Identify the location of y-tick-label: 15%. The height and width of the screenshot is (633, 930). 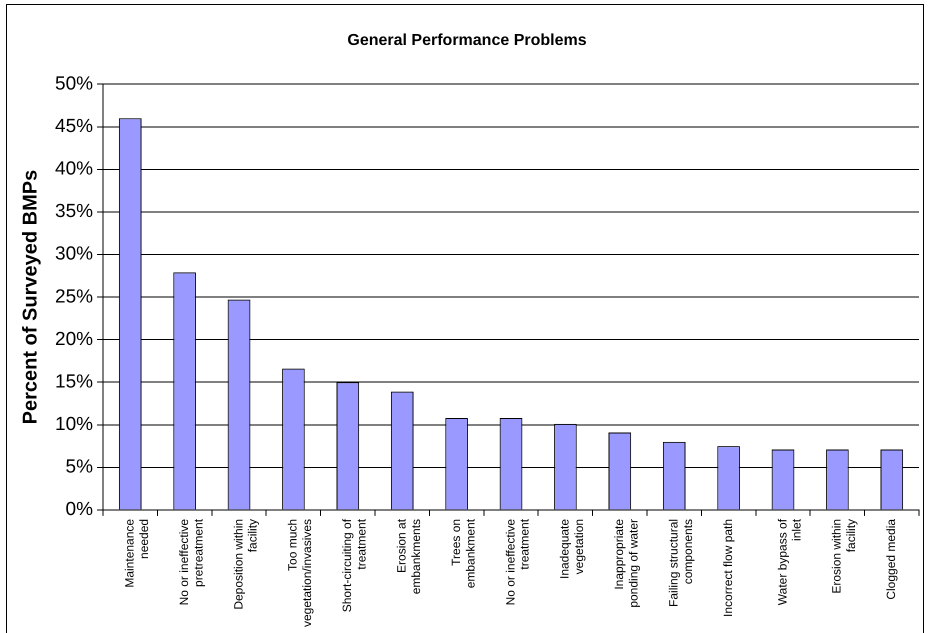
(74, 381).